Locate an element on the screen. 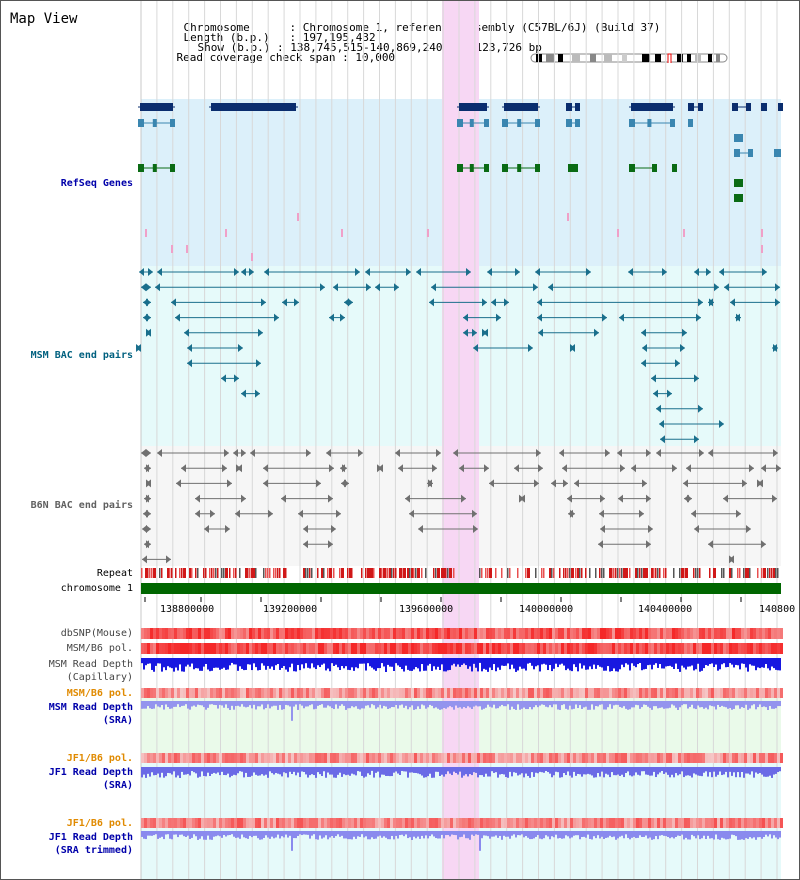  track-label-jf1-depth-trim-1: JF1 Read Depth is located at coordinates (90, 837).